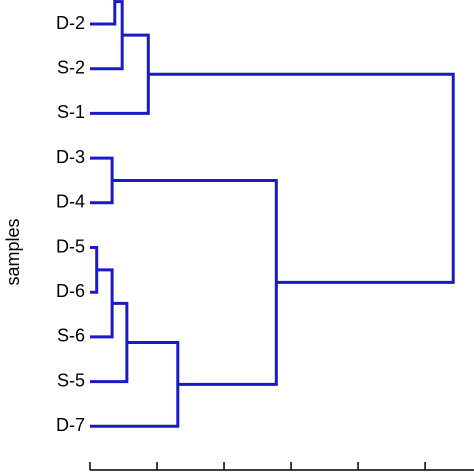 The height and width of the screenshot is (474, 474). I want to click on leaf-label: S-1, so click(71, 112).